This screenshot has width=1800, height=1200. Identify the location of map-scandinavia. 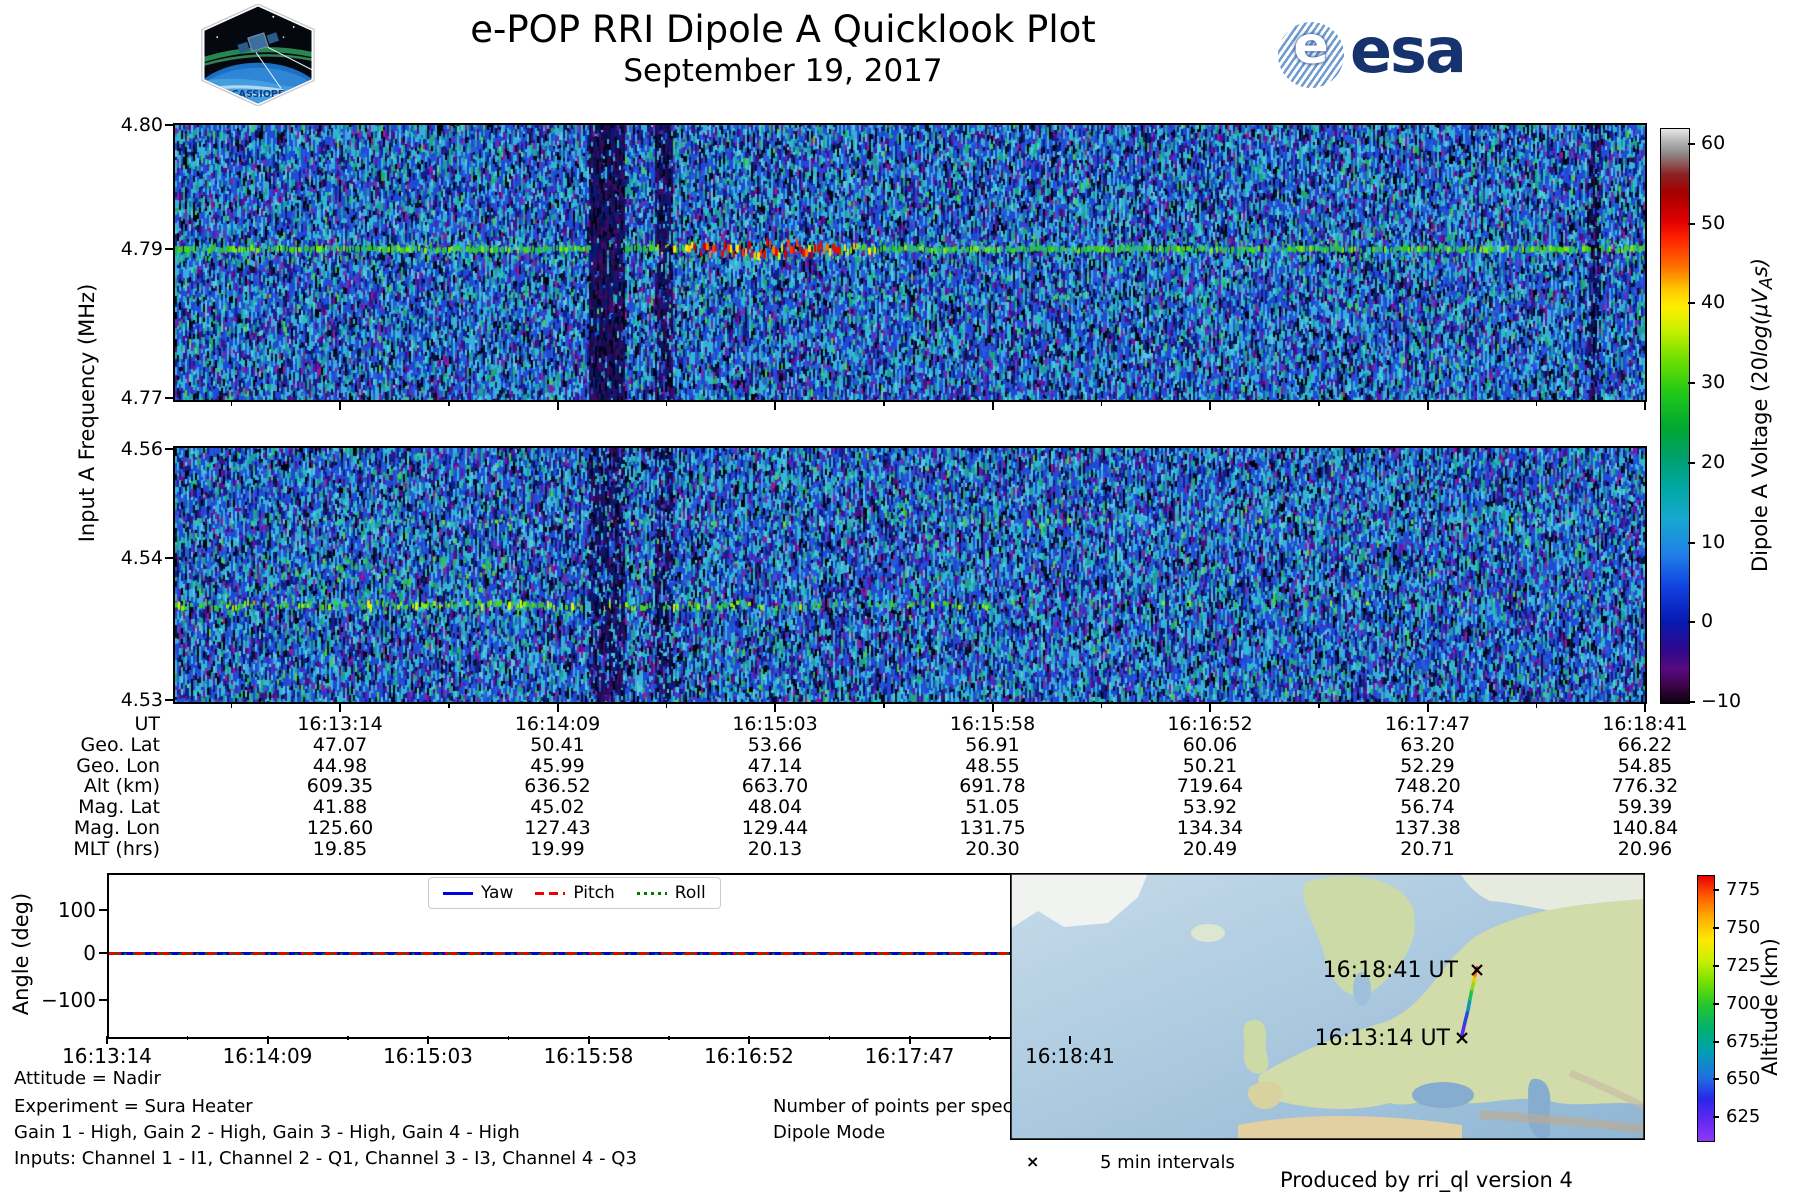
(1359, 936).